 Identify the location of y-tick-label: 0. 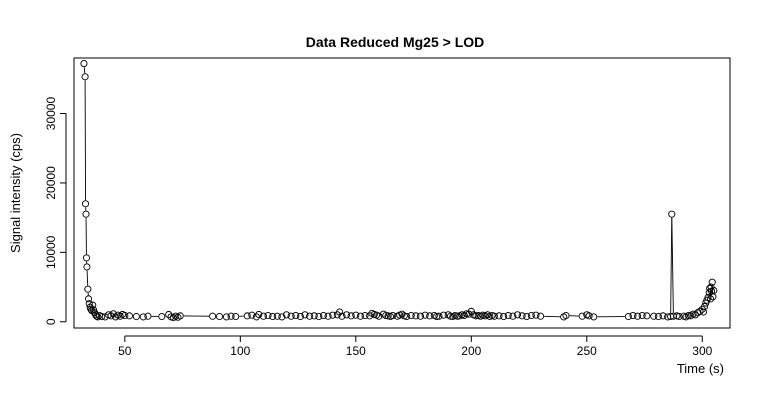
(51, 321).